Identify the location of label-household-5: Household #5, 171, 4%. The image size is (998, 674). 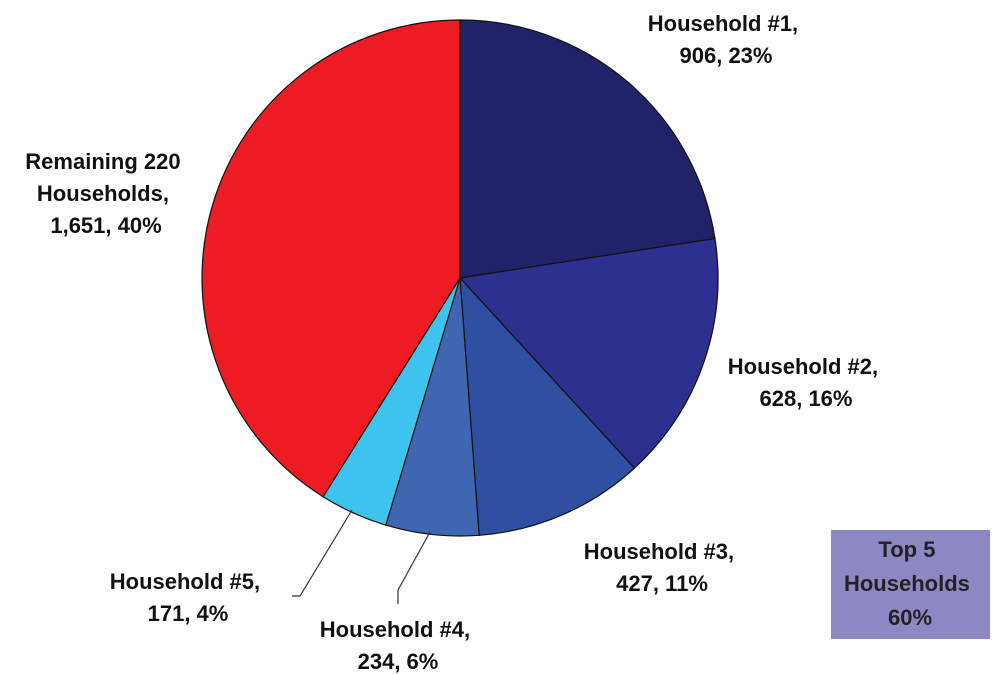
(188, 597).